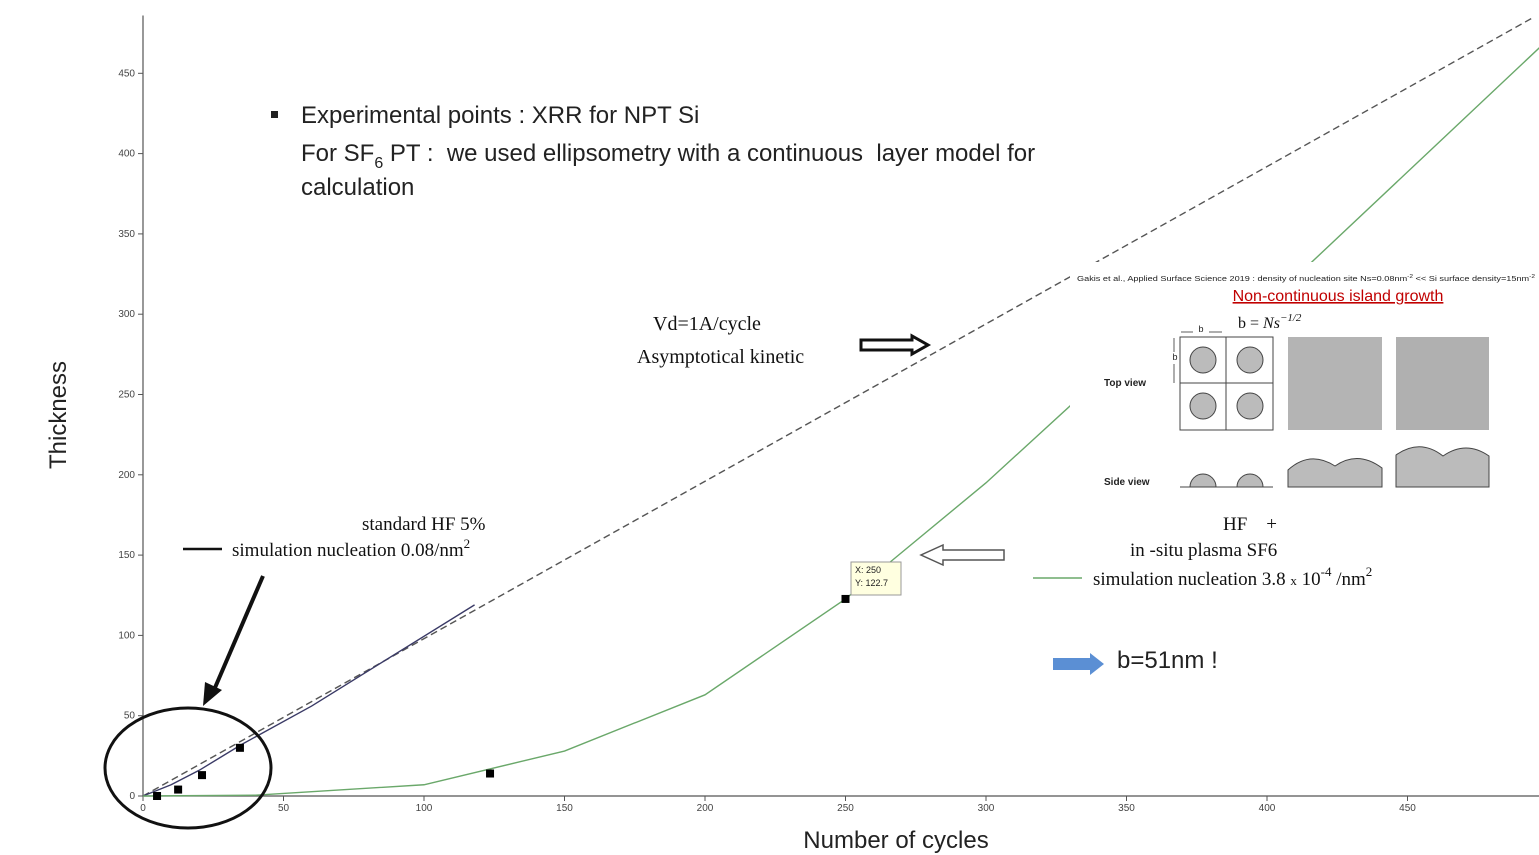  I want to click on side-view-diagram, so click(1335, 467).